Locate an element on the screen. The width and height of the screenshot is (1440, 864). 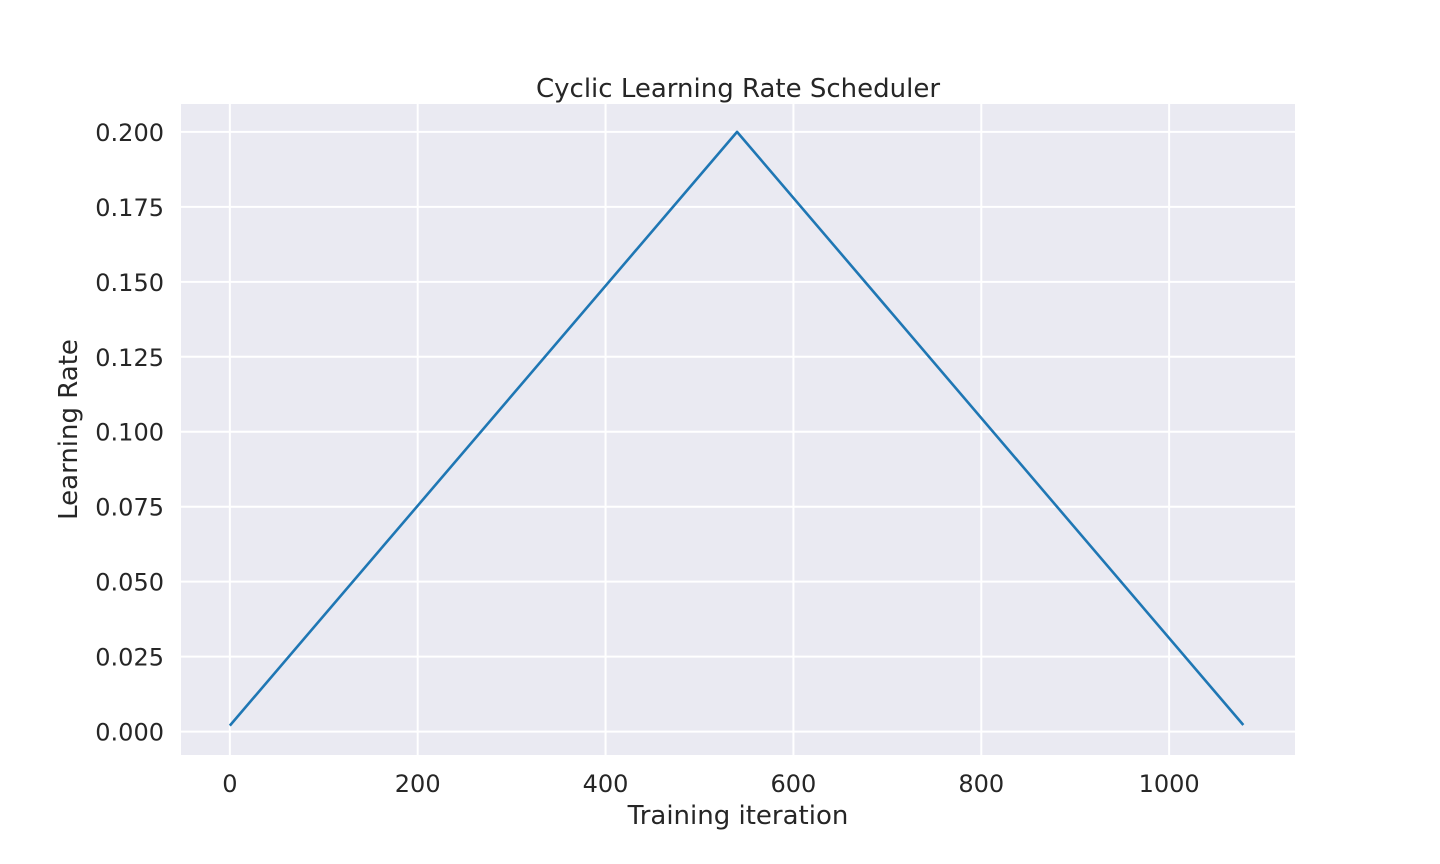
y-tick-label: 0.200 is located at coordinates (129, 133).